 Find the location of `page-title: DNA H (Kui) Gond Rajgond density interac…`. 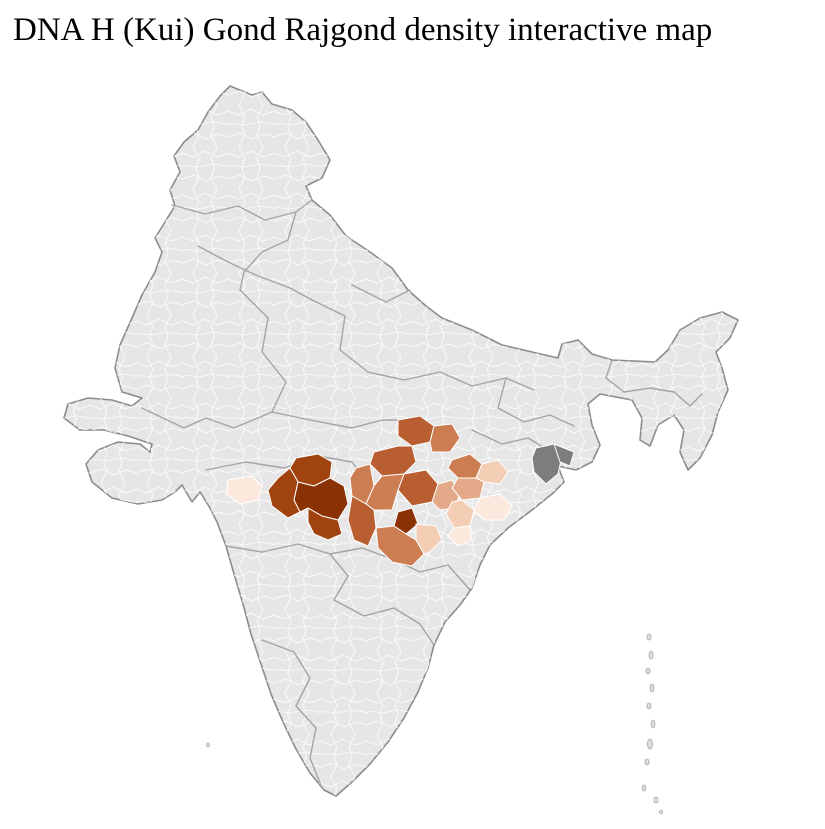

page-title: DNA H (Kui) Gond Rajgond density interac… is located at coordinates (363, 30).